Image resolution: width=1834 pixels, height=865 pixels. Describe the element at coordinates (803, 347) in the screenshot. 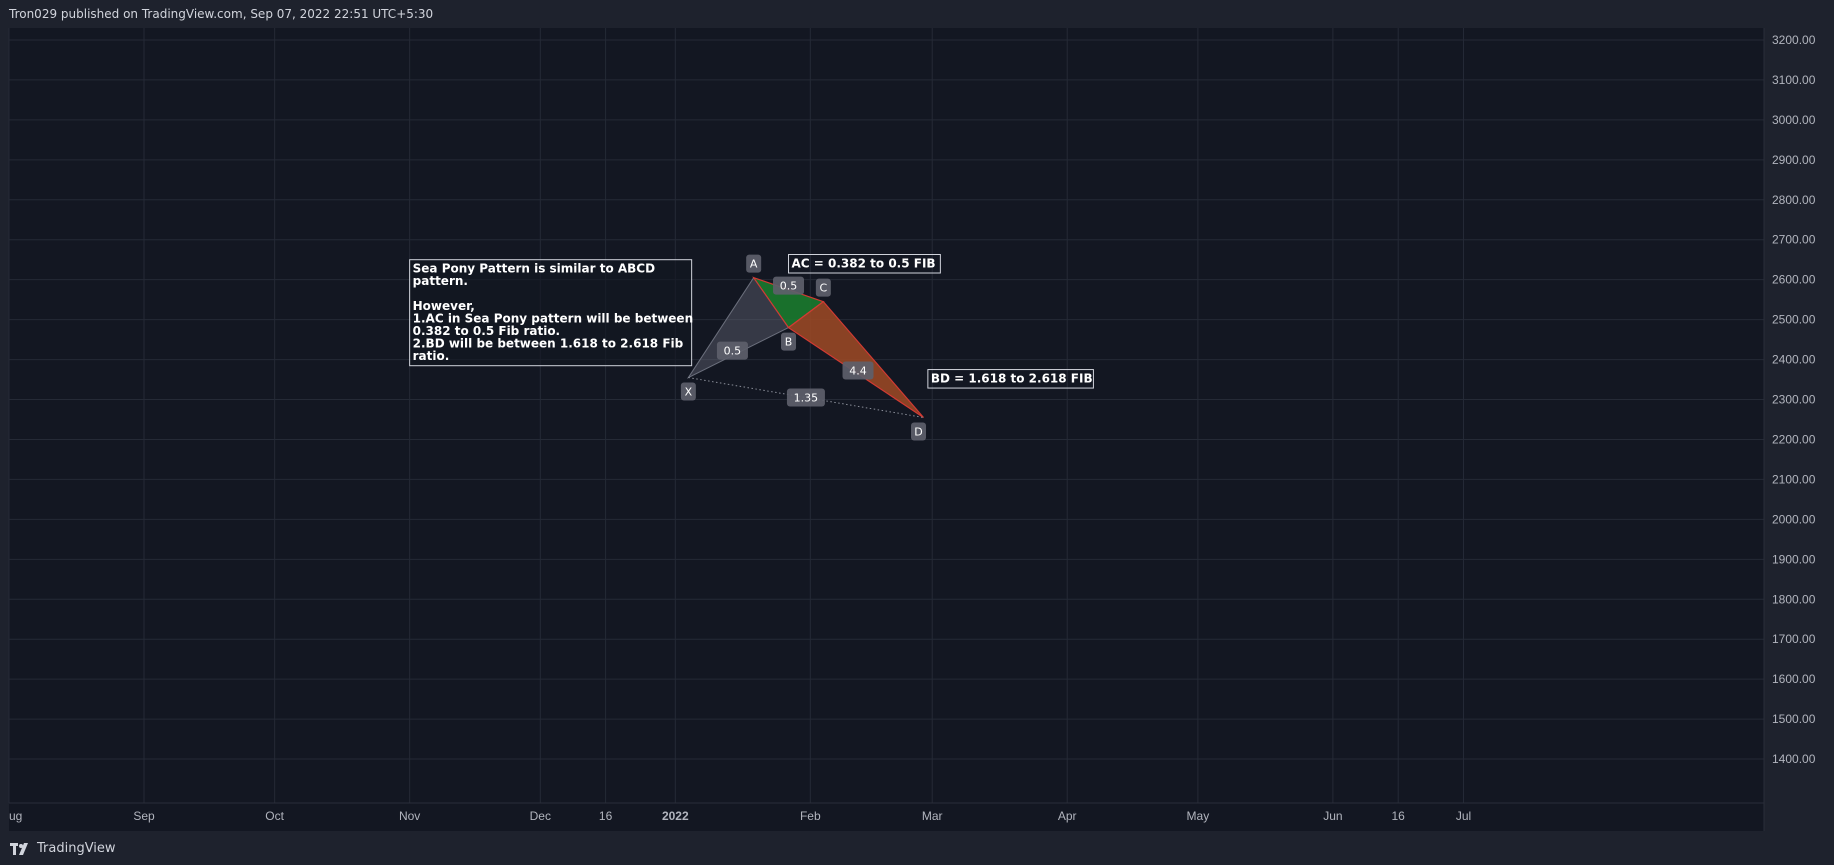

I see `sea-pony-pattern: X A B C D 0.5 0.5 4.4 1.35` at that location.